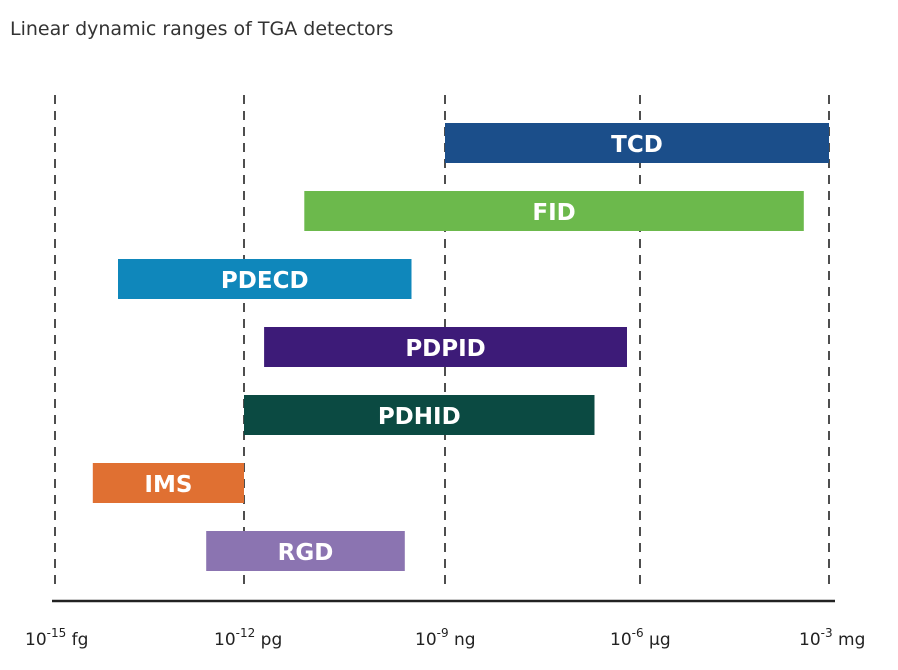 The image size is (898, 670). I want to click on bar-pdpid, so click(445, 347).